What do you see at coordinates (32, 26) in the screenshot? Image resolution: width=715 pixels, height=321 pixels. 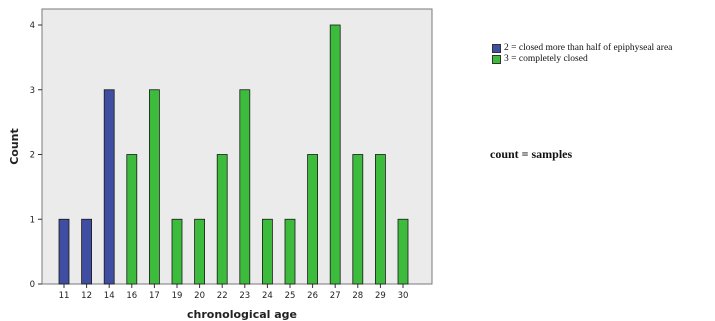 I see `y-tick-label: 4` at bounding box center [32, 26].